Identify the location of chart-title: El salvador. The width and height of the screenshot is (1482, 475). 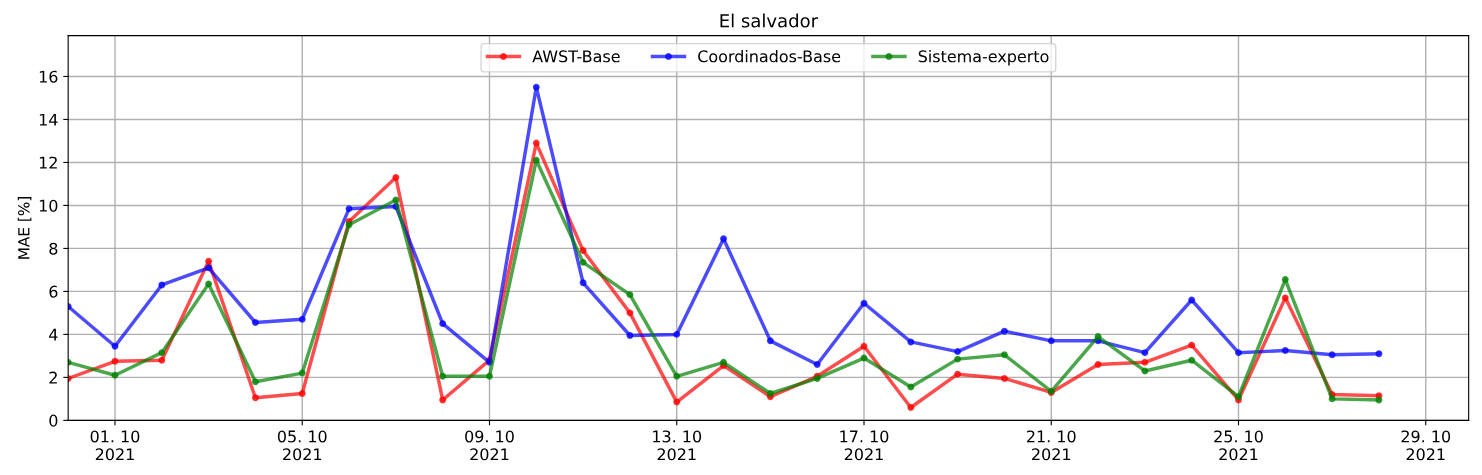
(769, 20).